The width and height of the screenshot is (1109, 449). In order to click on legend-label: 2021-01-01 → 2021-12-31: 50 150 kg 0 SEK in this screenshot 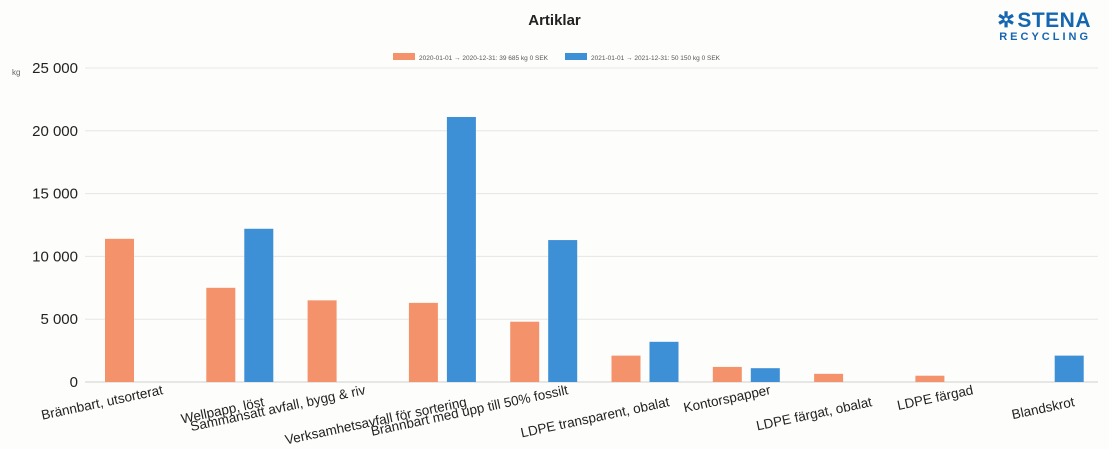, I will do `click(656, 58)`.